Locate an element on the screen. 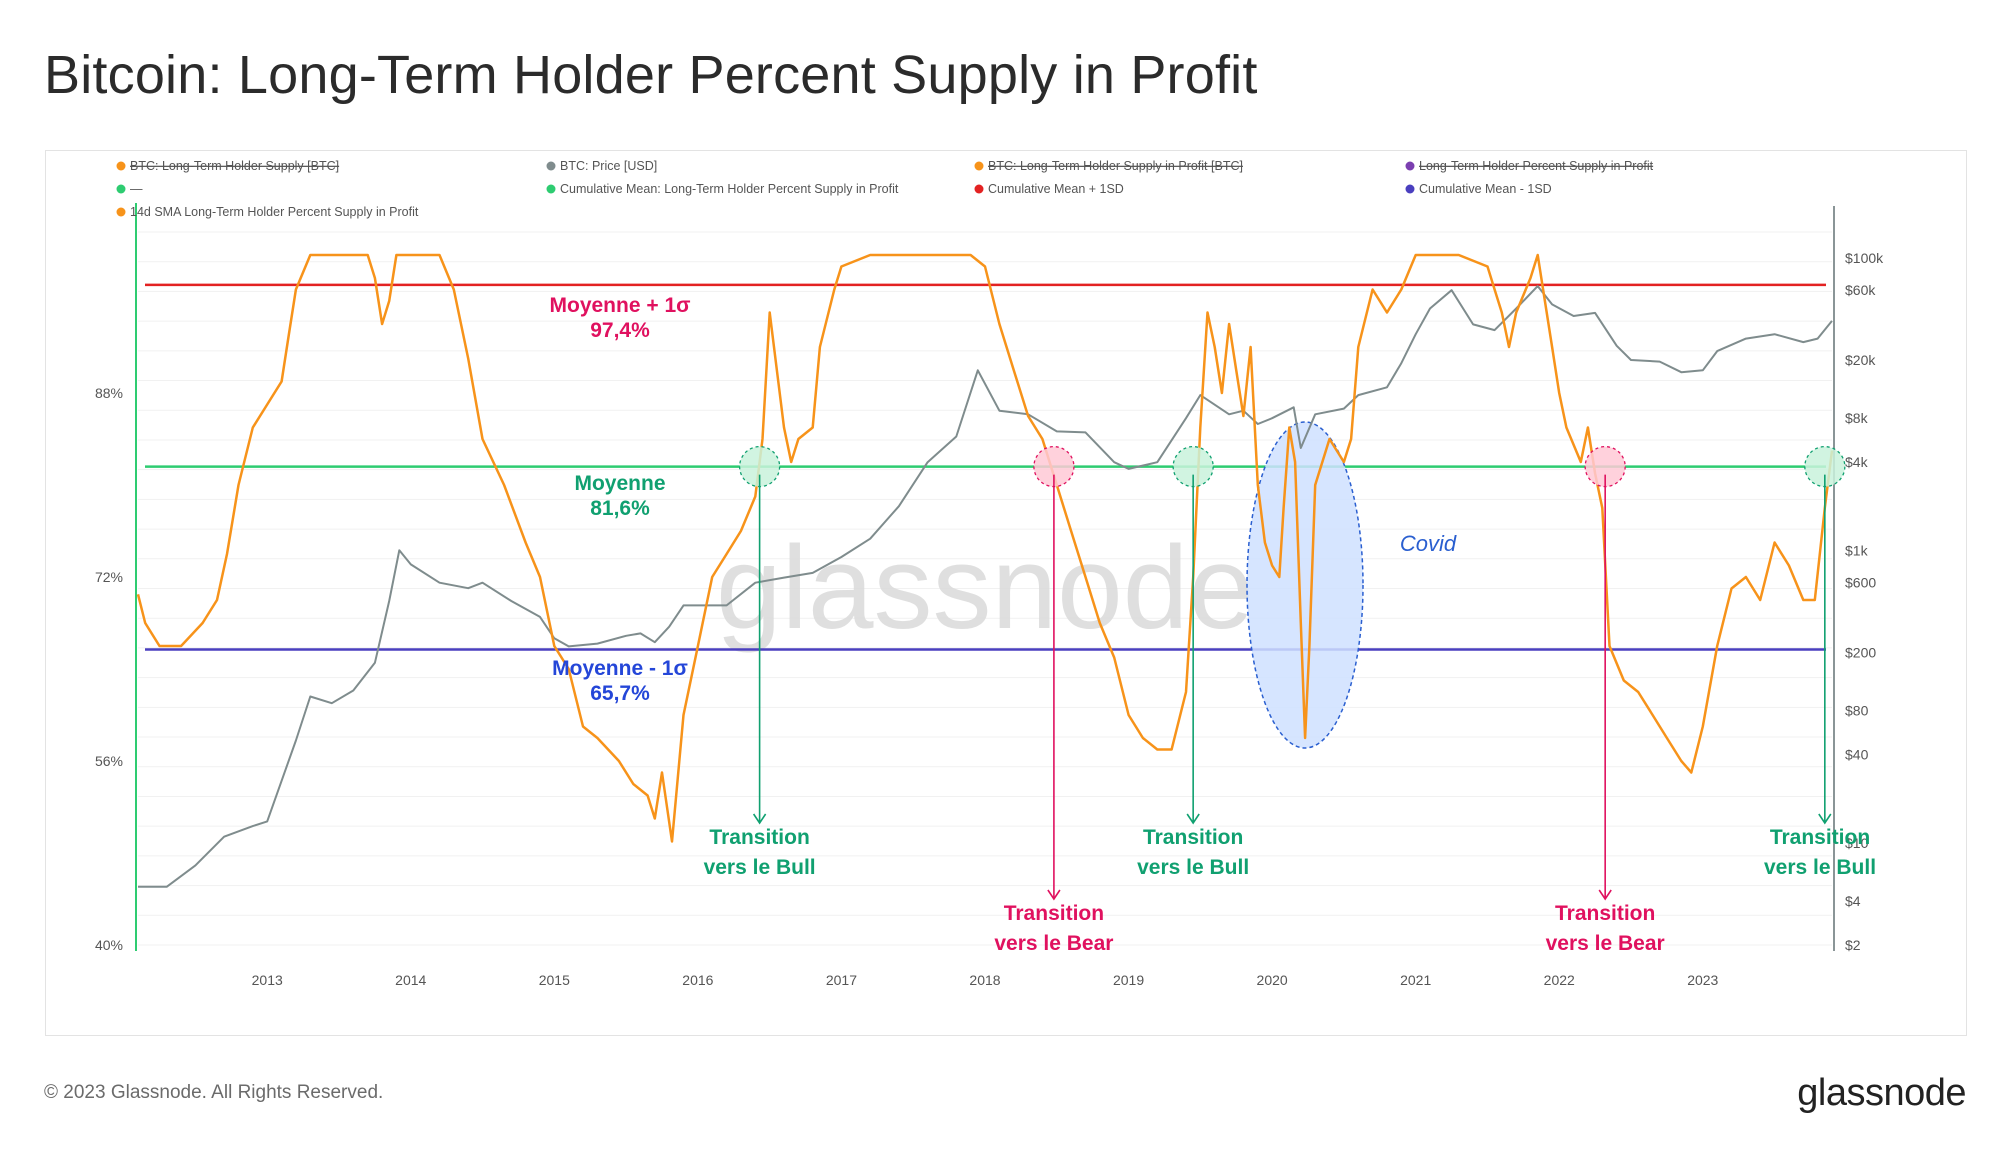 The width and height of the screenshot is (2000, 1152). left-axis-tick-label: 88% is located at coordinates (109, 393).